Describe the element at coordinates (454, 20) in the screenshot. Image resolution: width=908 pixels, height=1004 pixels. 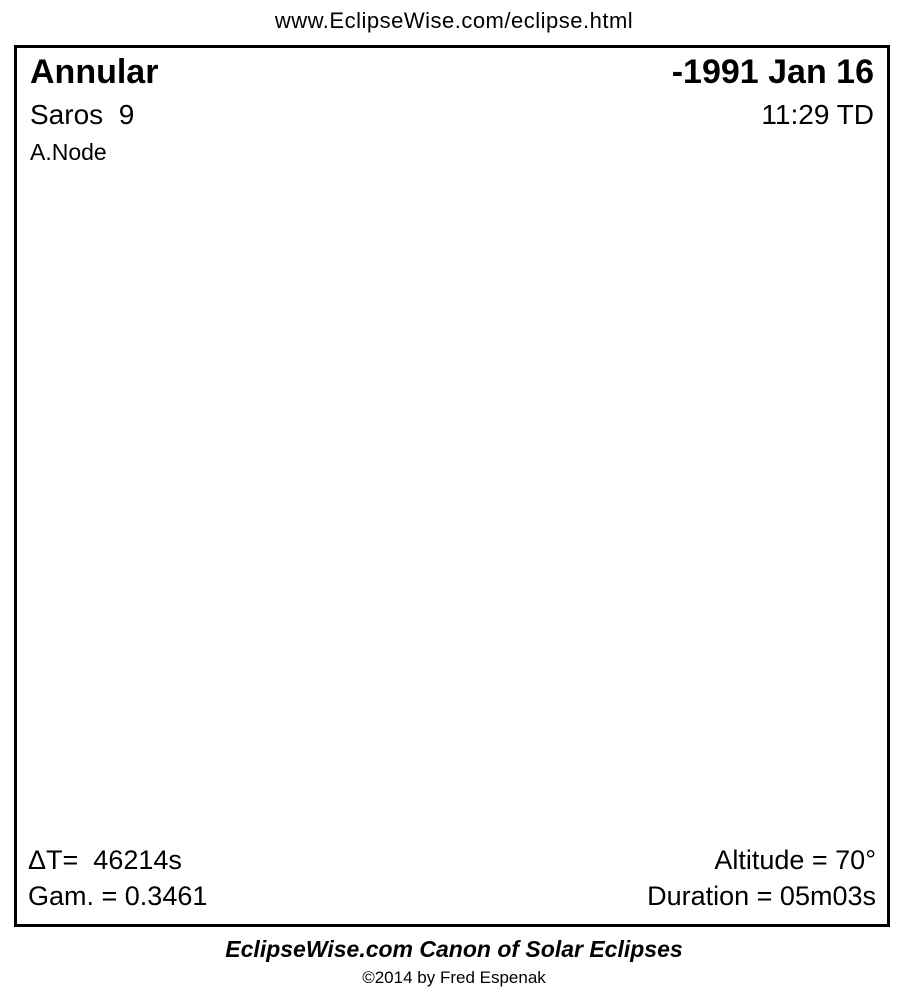
I see `page-title: www.EclipseWise.com/eclipse.html` at that location.